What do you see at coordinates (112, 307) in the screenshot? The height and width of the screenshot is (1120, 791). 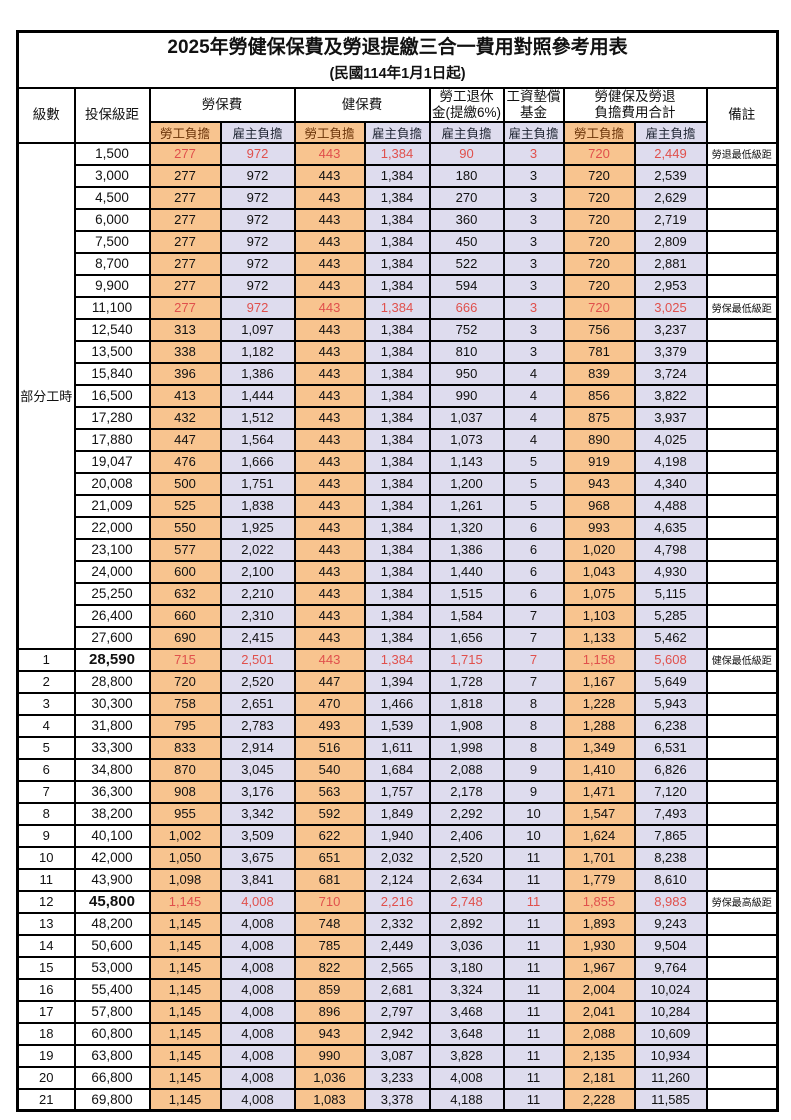 I see `bracket-cell: 11,100` at bounding box center [112, 307].